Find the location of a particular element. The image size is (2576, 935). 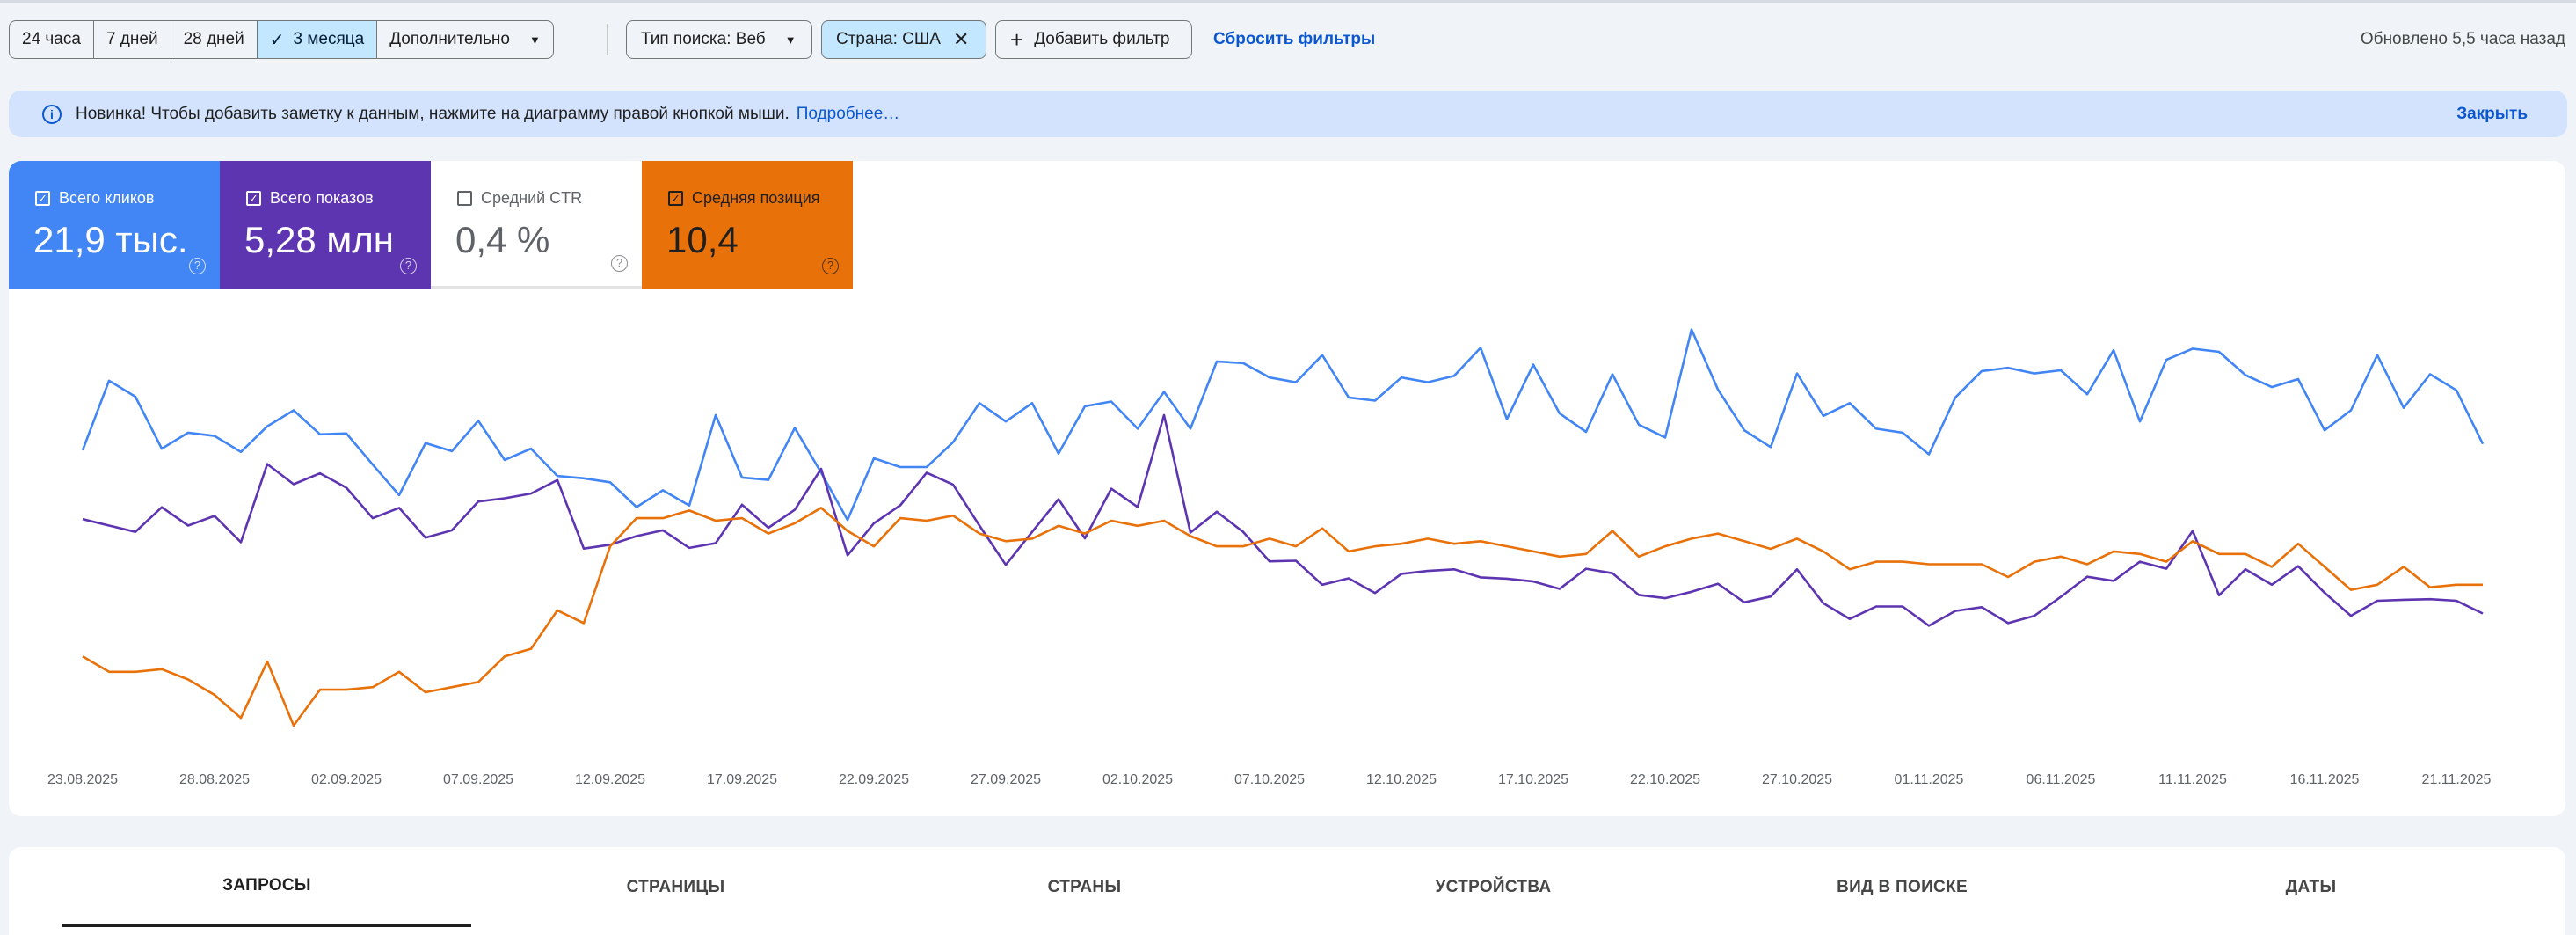

range-7d: 7 дней is located at coordinates (132, 39).